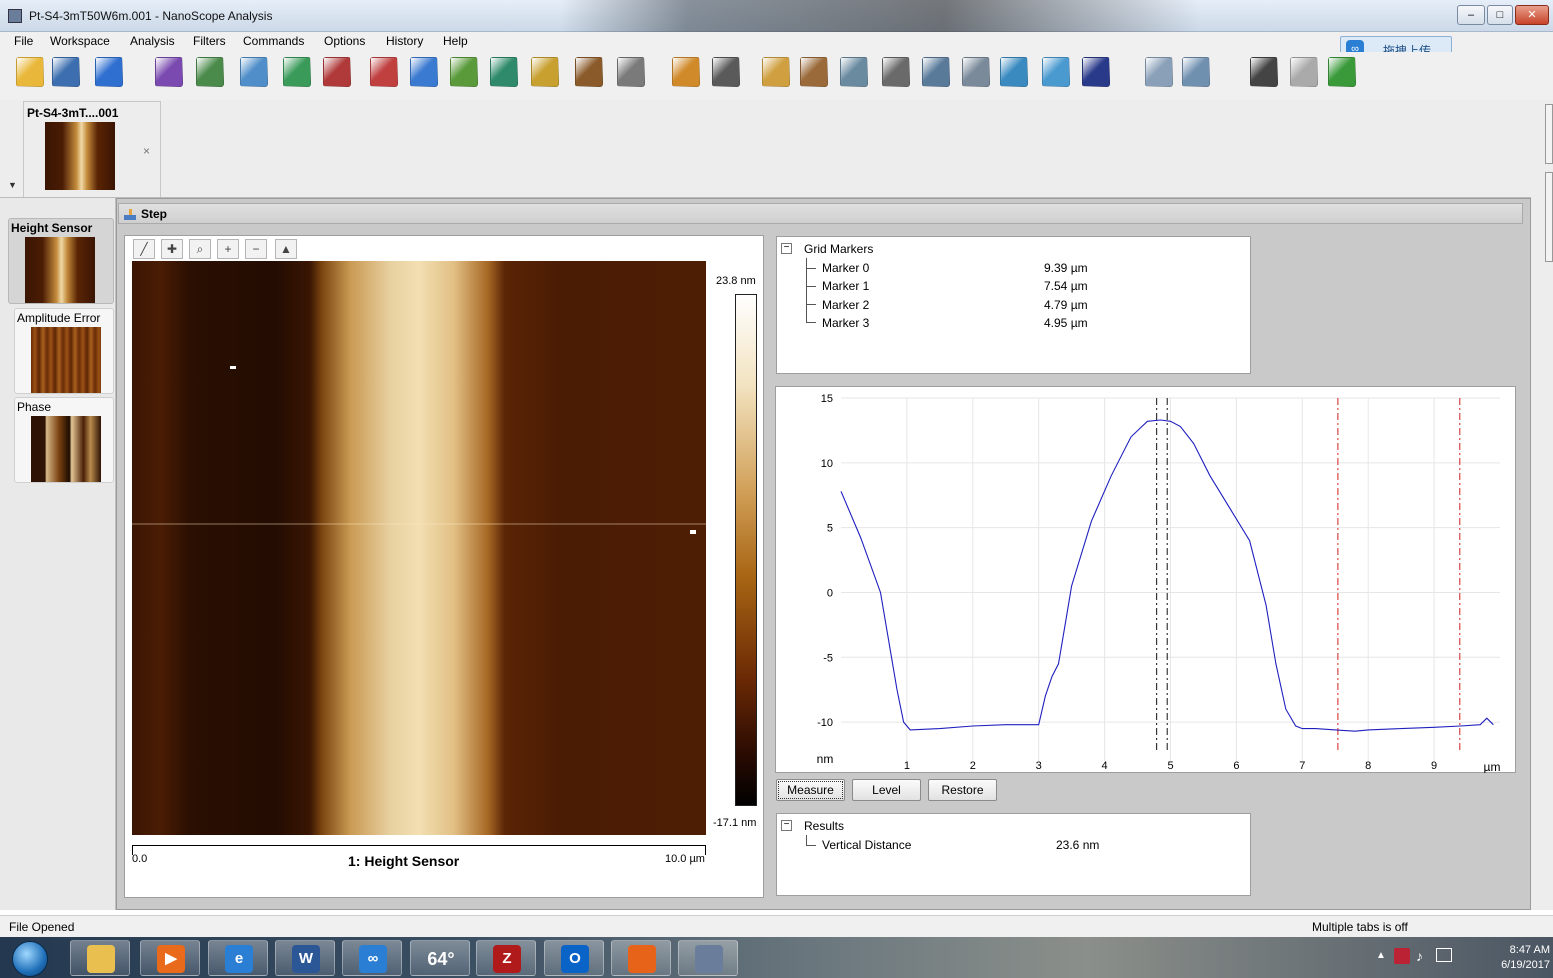 This screenshot has width=1553, height=978. Describe the element at coordinates (1264, 72) in the screenshot. I see `book-icon` at that location.